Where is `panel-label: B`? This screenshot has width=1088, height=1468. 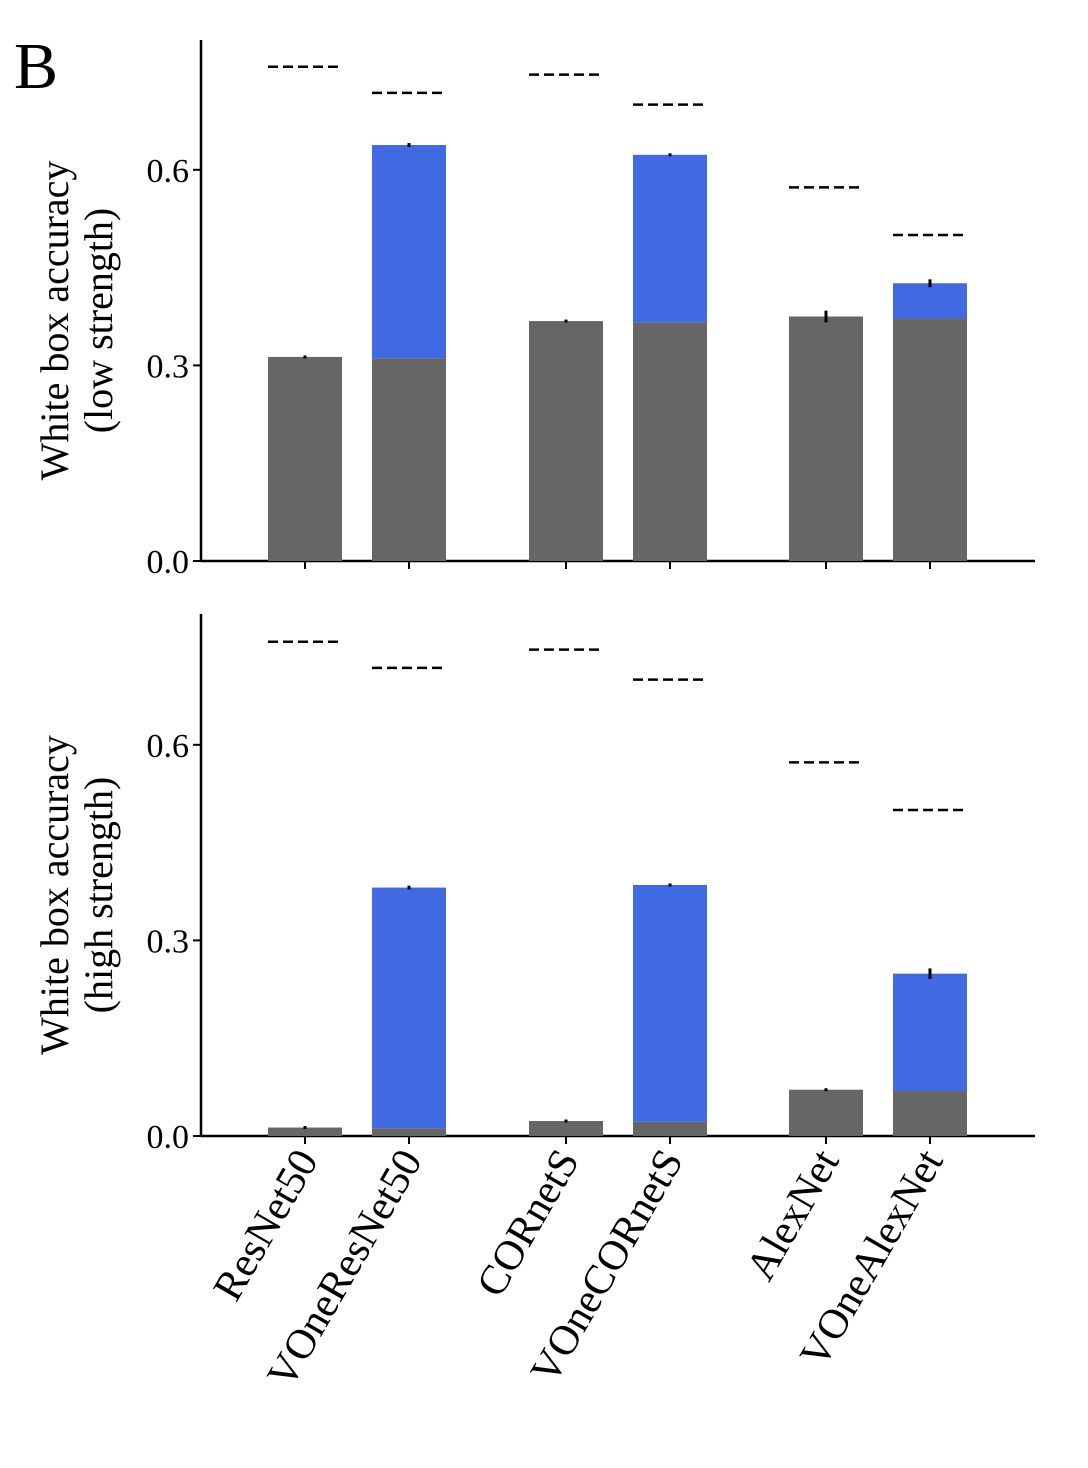
panel-label: B is located at coordinates (36, 66).